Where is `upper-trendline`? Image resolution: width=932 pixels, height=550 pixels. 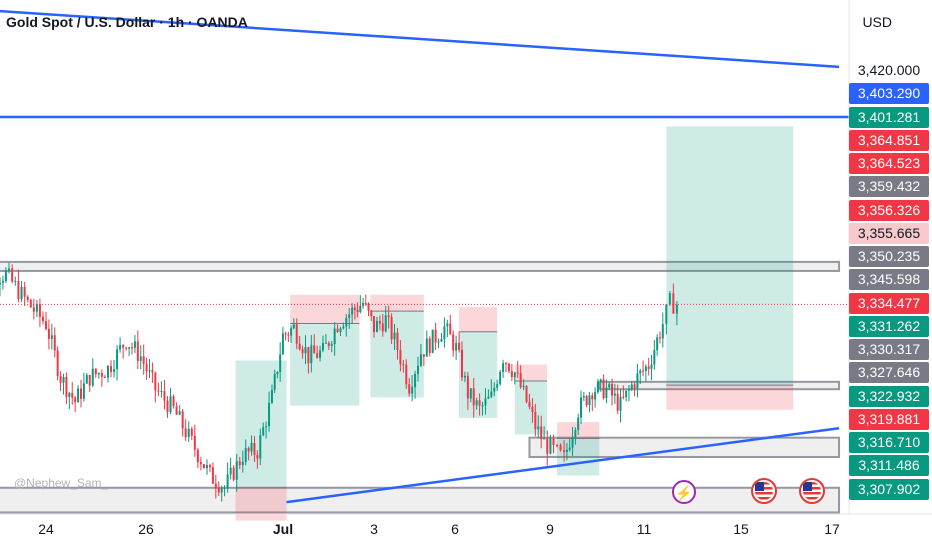 upper-trendline is located at coordinates (420, 39).